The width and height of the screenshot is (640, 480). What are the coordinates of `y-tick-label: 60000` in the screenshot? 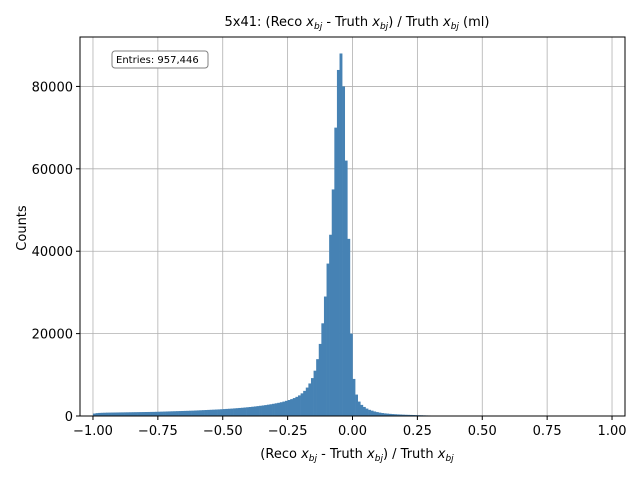 It's located at (52, 170).